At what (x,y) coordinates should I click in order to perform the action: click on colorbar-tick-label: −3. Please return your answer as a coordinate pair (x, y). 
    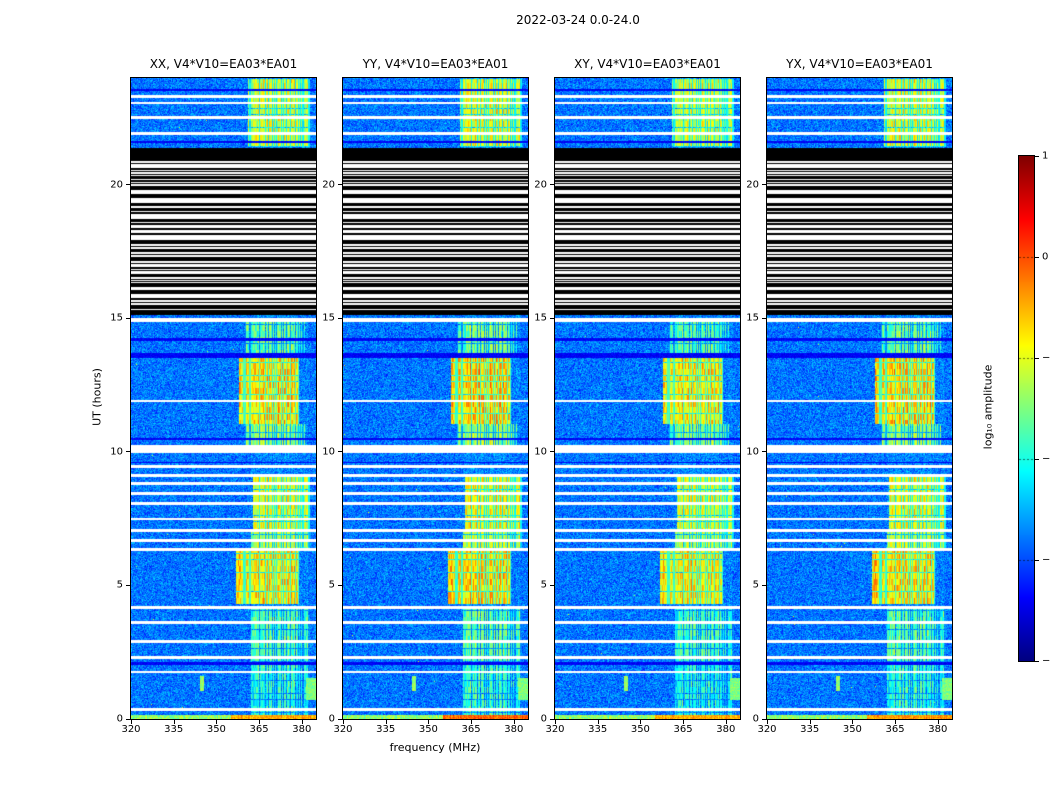
    Looking at the image, I should click on (1046, 560).